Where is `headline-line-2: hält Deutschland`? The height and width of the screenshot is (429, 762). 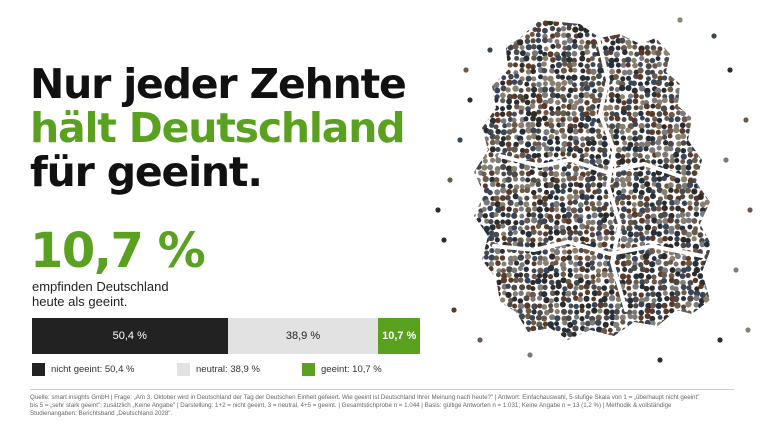 headline-line-2: hält Deutschland is located at coordinates (218, 128).